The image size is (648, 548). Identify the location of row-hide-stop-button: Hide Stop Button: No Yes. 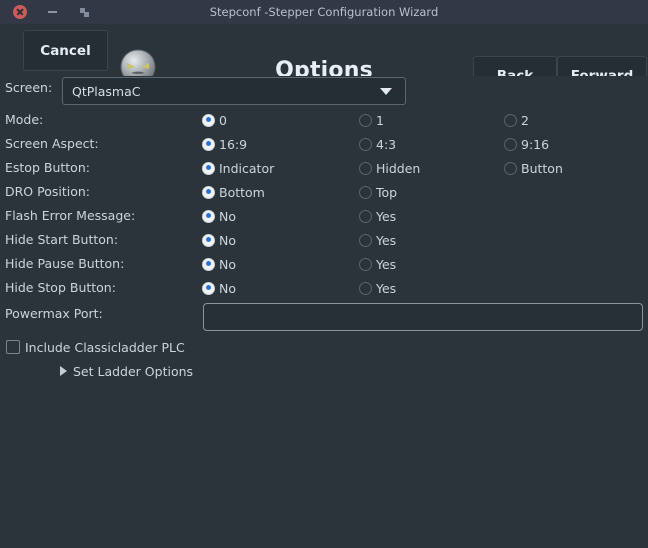
(324, 288).